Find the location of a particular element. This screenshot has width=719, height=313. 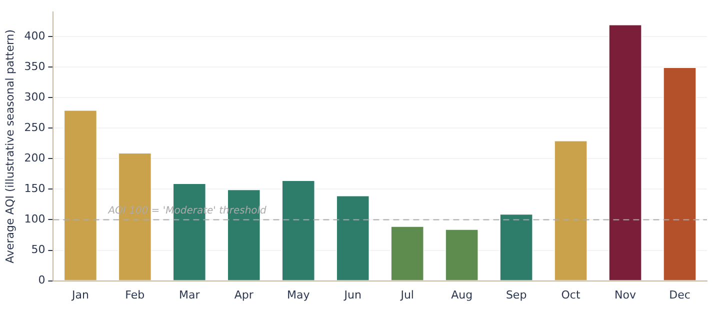

y-tick-label: 350 is located at coordinates (35, 66).